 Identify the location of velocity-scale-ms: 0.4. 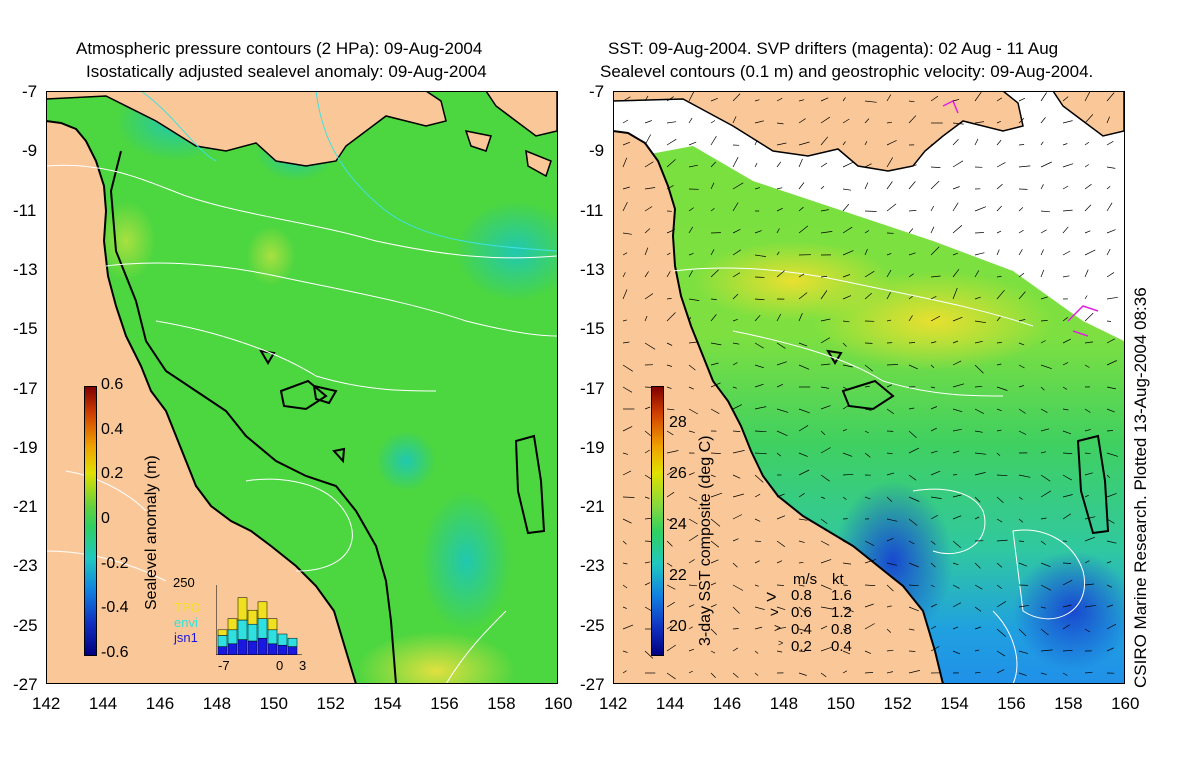
(801, 629).